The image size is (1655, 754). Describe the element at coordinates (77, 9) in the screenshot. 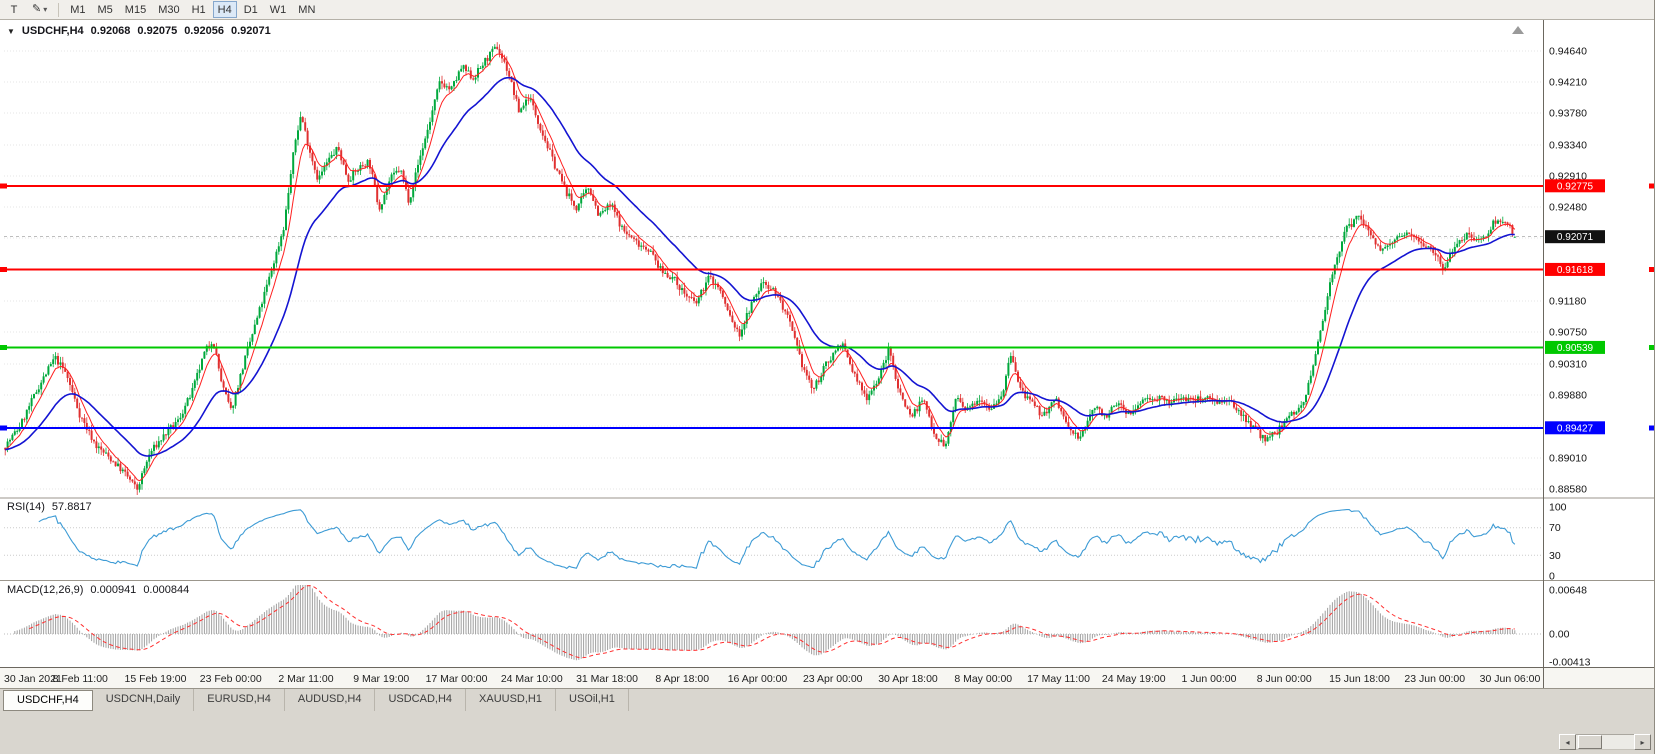

I see `timeframe-m1: M1` at that location.